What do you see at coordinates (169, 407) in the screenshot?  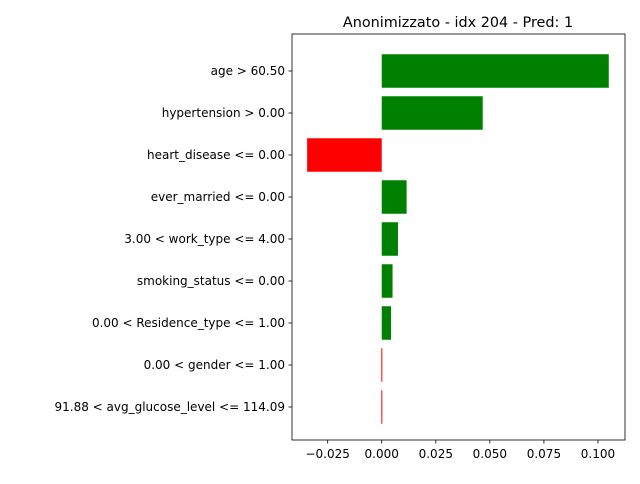 I see `y-tick-label: 91.88 < avg_glucose_level <= 114.09` at bounding box center [169, 407].